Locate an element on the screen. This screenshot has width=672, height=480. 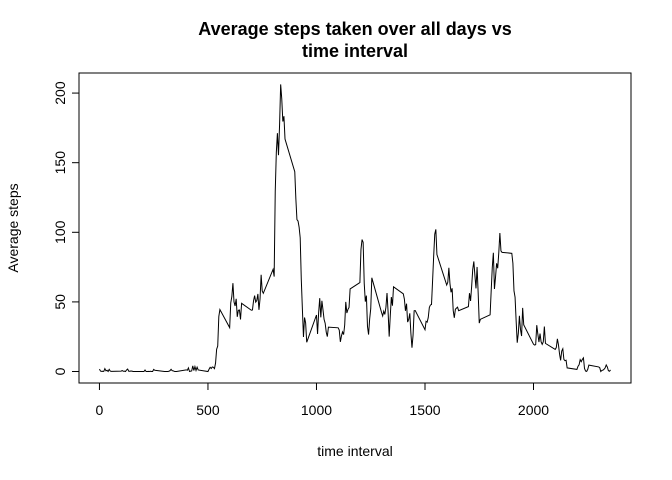
x-tick-label: 1500 is located at coordinates (424, 410).